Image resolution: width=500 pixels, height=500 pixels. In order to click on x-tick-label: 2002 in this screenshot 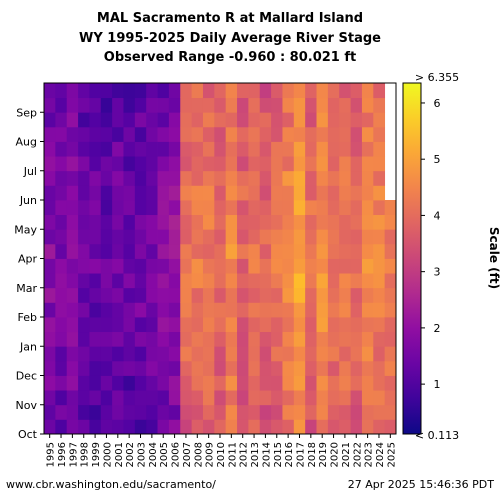, I will do `click(130, 454)`.